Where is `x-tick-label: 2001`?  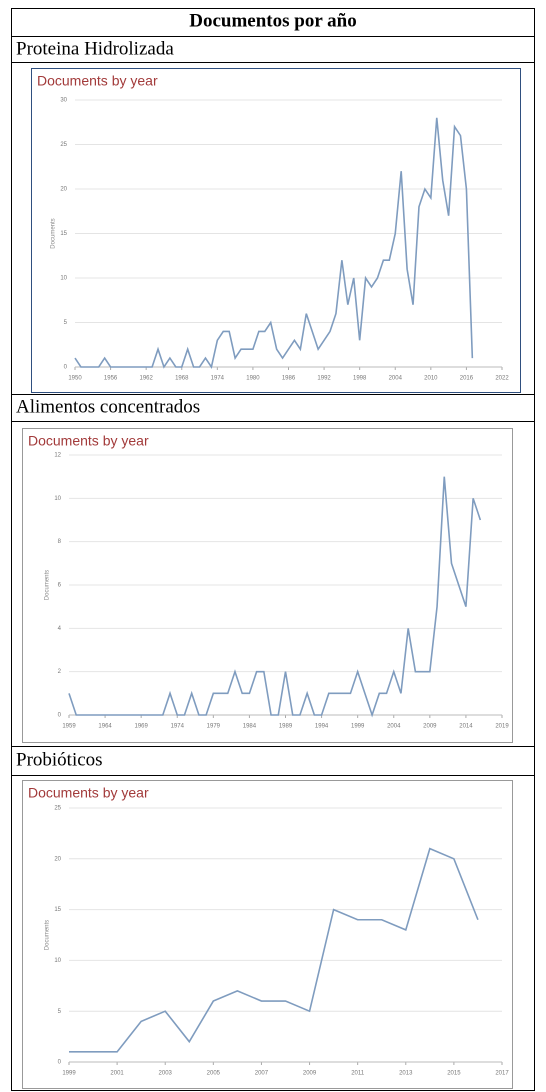 x-tick-label: 2001 is located at coordinates (117, 1074).